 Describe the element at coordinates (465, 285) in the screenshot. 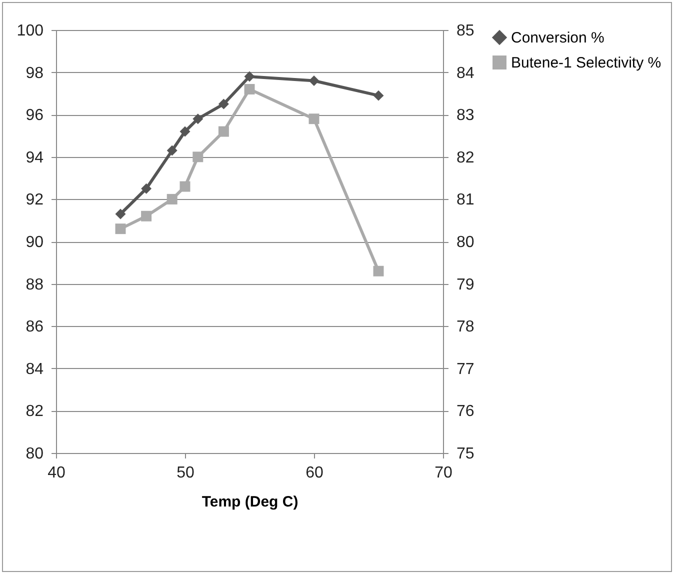

I see `y2-tick-label: 79` at that location.